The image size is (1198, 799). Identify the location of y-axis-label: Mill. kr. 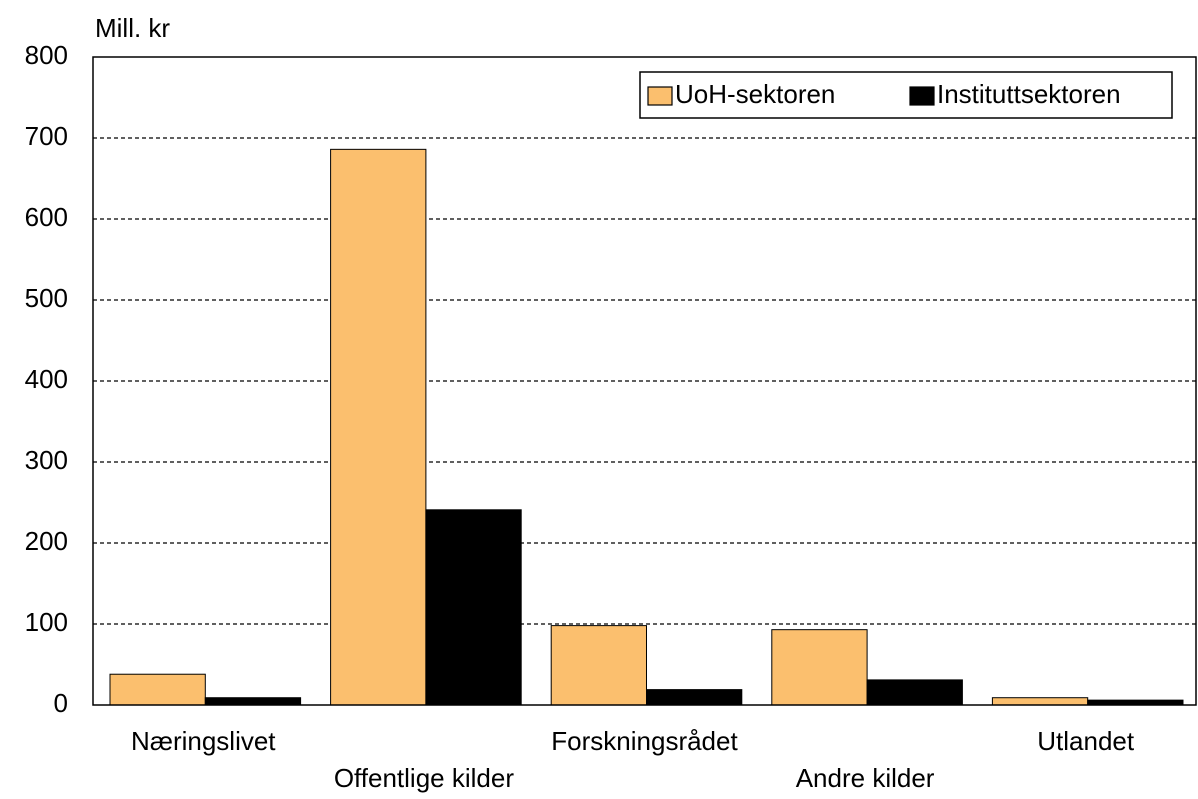
(132, 28).